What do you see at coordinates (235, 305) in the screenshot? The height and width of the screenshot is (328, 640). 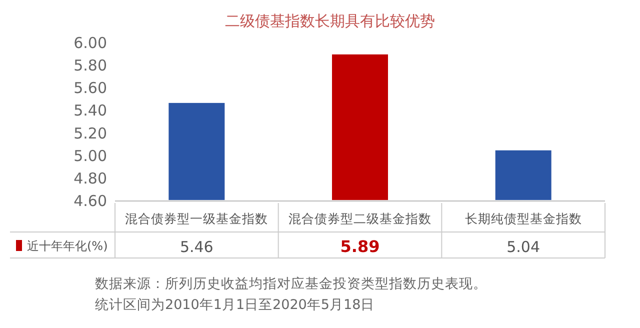 I see `text: 统计区间为2010年1月1日至2020年5月18日` at bounding box center [235, 305].